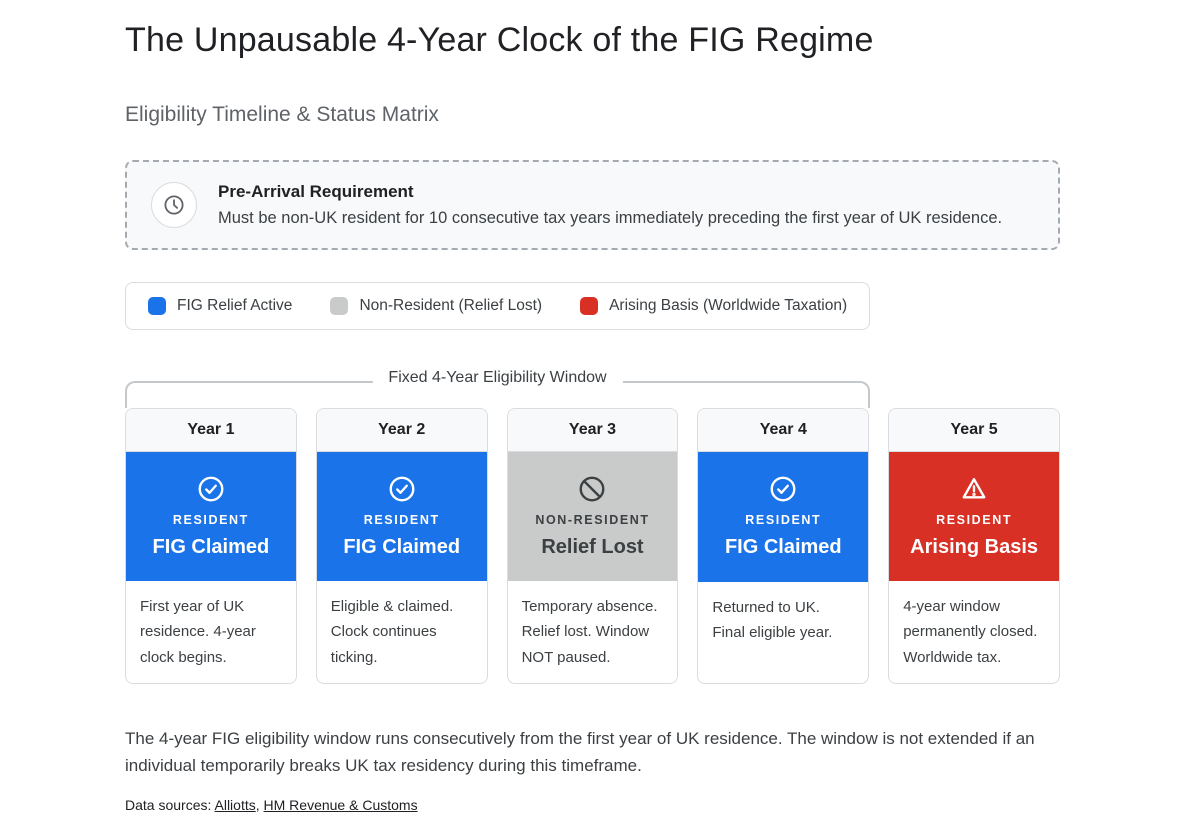 This screenshot has width=1200, height=838. What do you see at coordinates (211, 430) in the screenshot?
I see `year-title: Year 1` at bounding box center [211, 430].